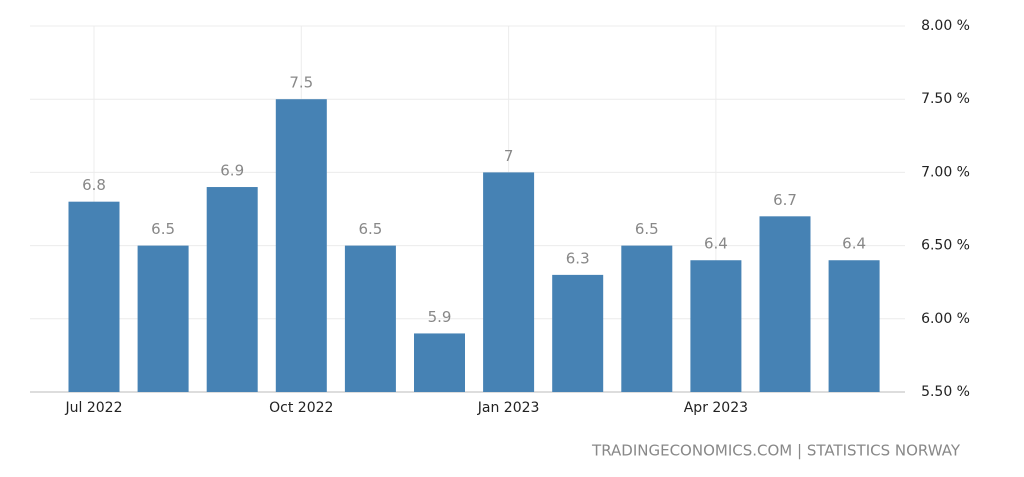 The height and width of the screenshot is (477, 1024). I want to click on value-label: 6.8, so click(94, 185).